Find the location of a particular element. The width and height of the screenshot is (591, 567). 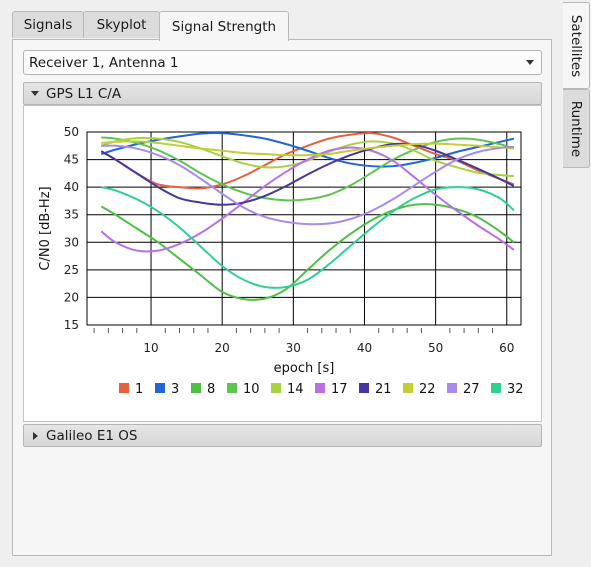

y-tick-label: 20 is located at coordinates (71, 297).